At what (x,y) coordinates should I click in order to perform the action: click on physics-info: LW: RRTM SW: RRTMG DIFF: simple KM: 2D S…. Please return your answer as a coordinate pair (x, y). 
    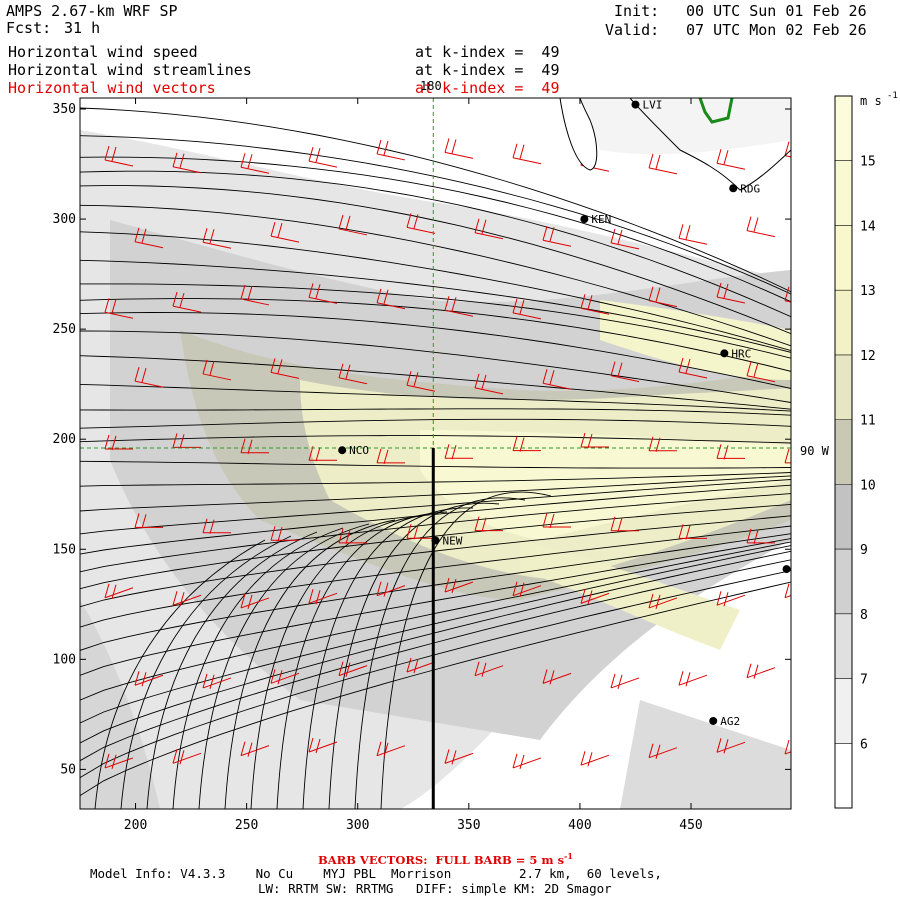
    Looking at the image, I should click on (435, 888).